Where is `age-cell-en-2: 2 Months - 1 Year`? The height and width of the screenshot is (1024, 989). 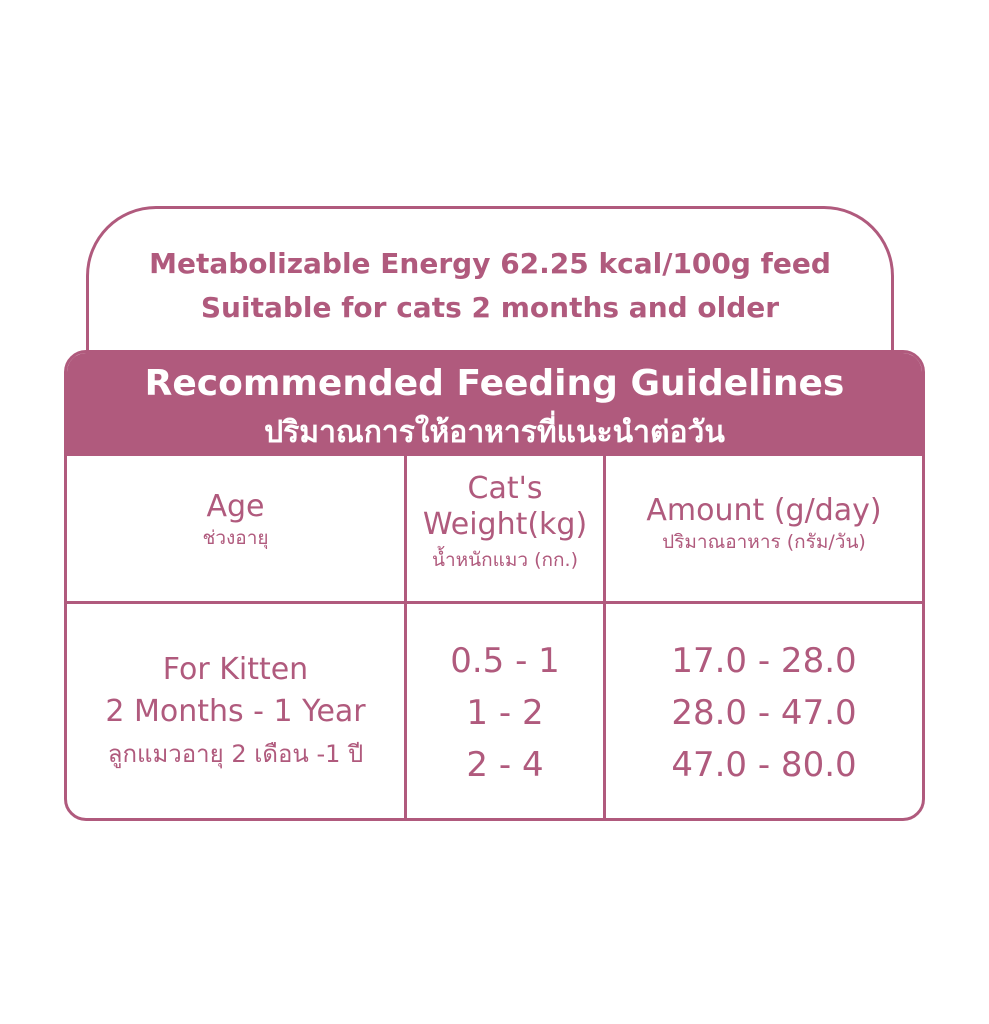 age-cell-en-2: 2 Months - 1 Year is located at coordinates (235, 711).